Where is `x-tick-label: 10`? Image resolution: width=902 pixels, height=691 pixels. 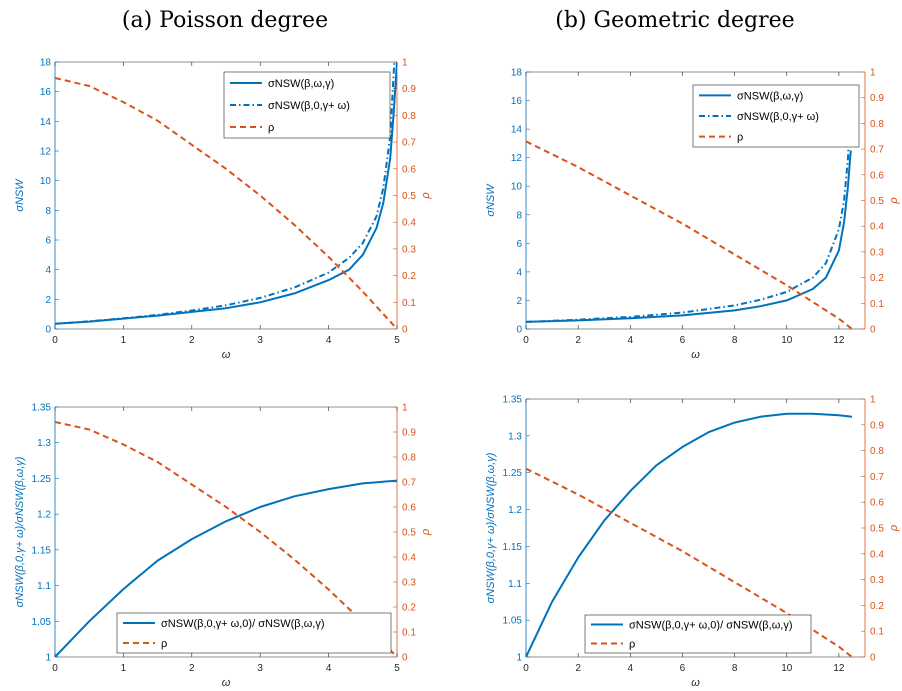
x-tick-label: 10 is located at coordinates (787, 340).